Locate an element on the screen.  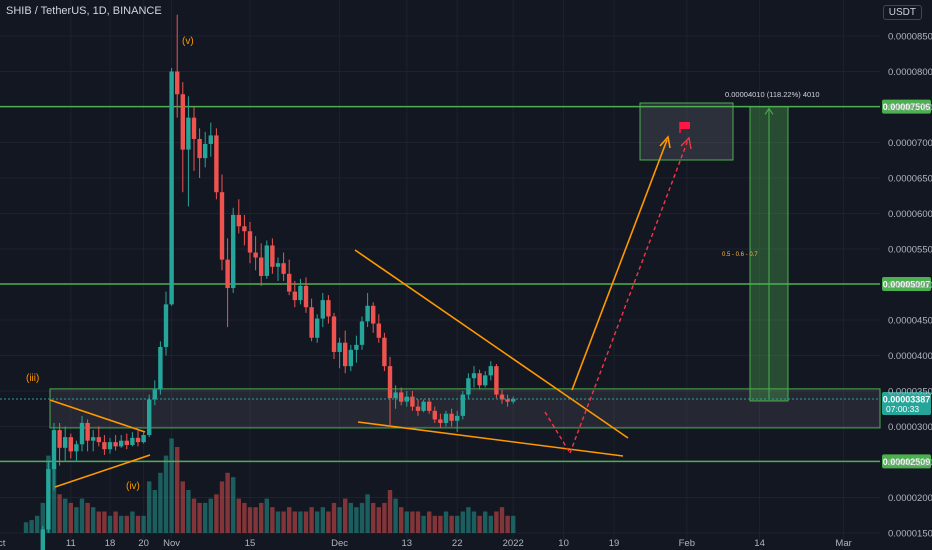
x-tick-label: 13 is located at coordinates (407, 543).